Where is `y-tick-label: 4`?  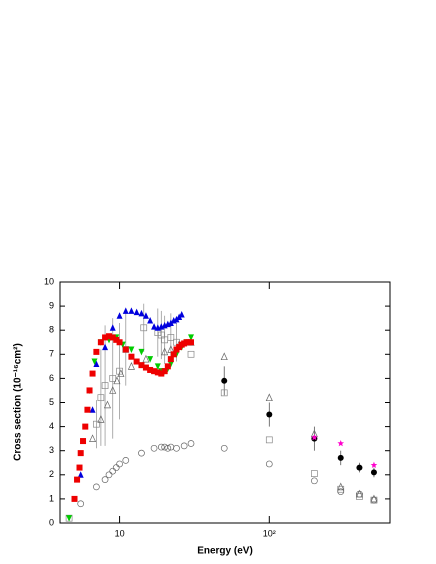
y-tick-label: 4 is located at coordinates (51, 426).